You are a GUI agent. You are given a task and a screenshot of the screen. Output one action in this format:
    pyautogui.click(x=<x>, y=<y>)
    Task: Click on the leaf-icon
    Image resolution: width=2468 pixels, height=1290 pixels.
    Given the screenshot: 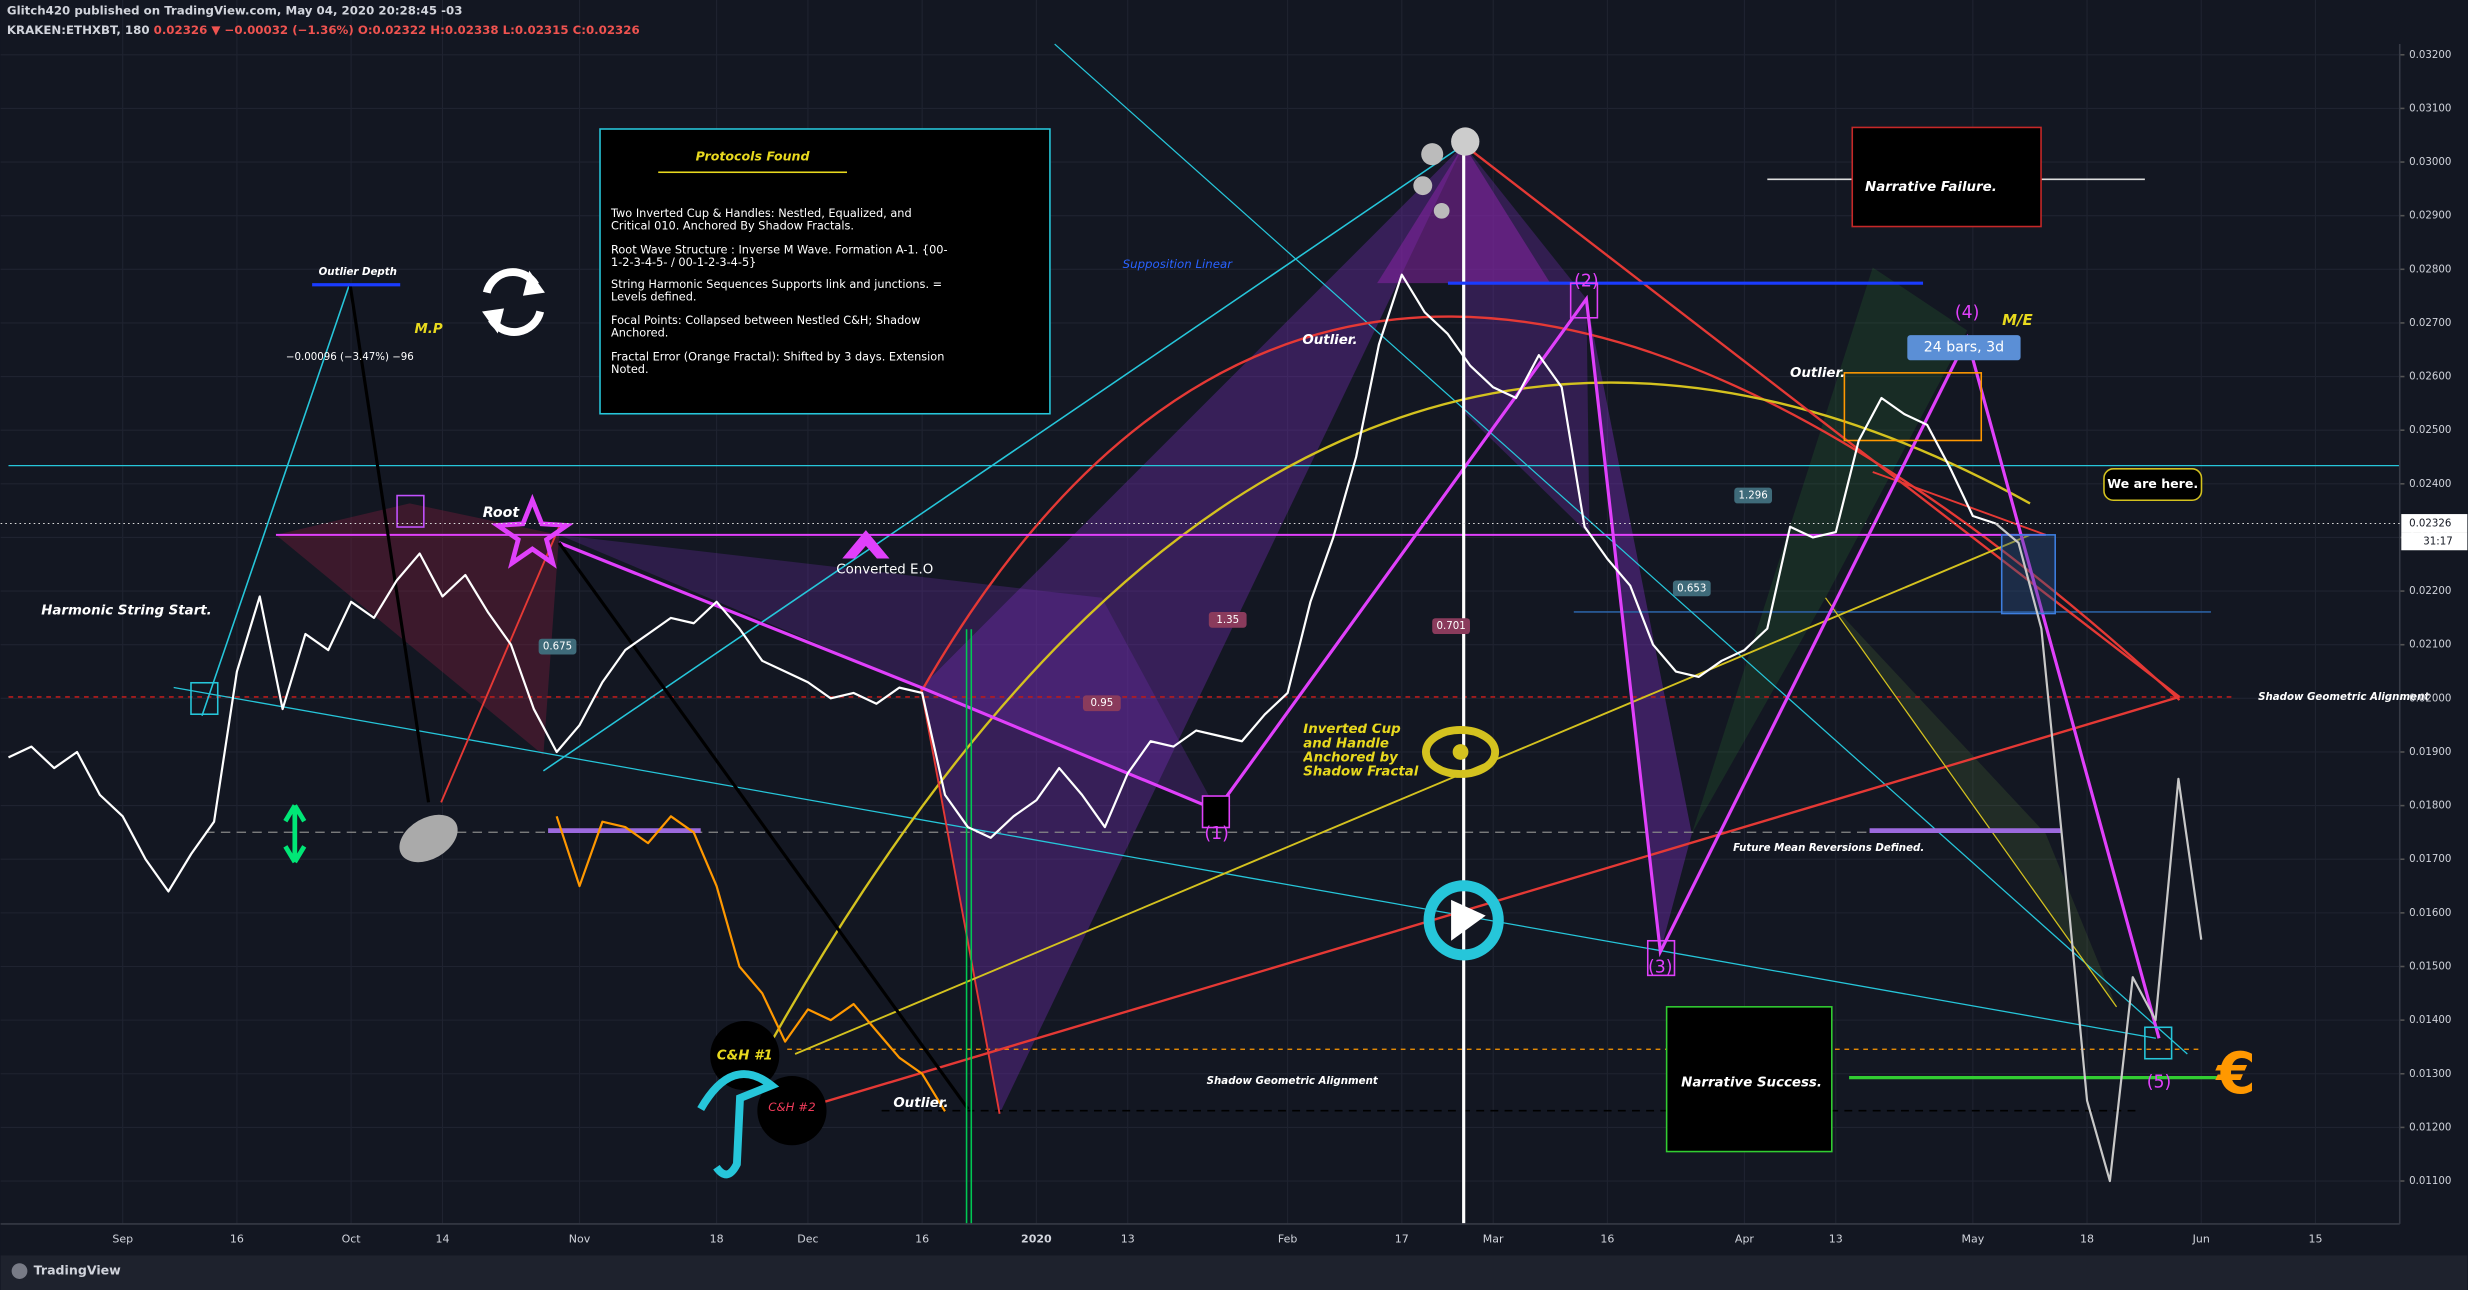 What is the action you would take?
    pyautogui.click(x=428, y=838)
    